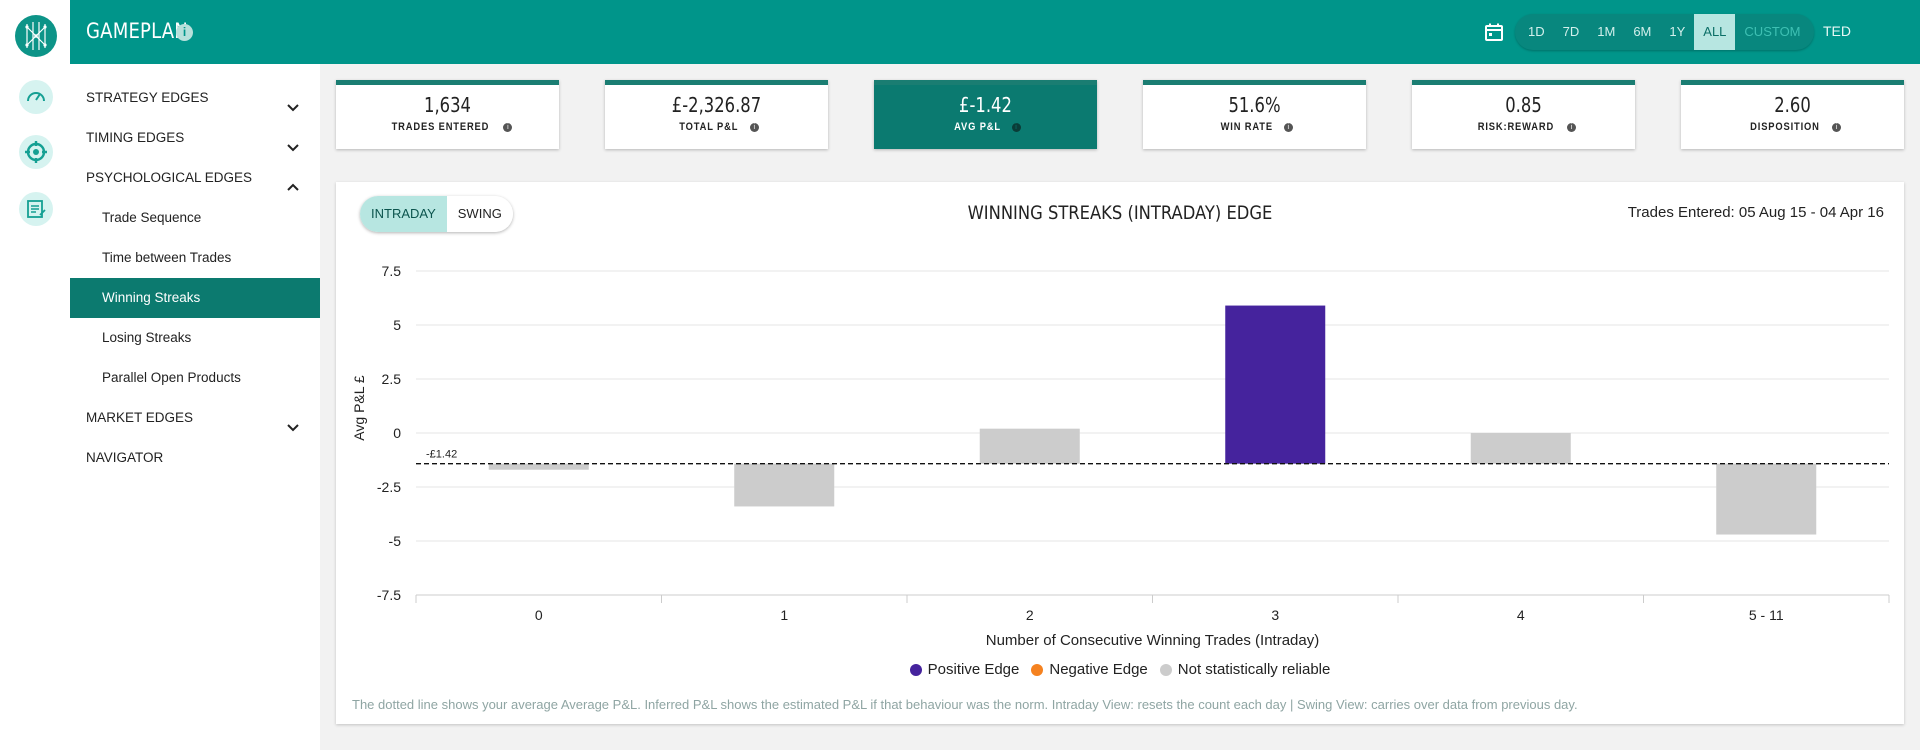  What do you see at coordinates (1254, 669) in the screenshot?
I see `legend-label: Not statistically reliable` at bounding box center [1254, 669].